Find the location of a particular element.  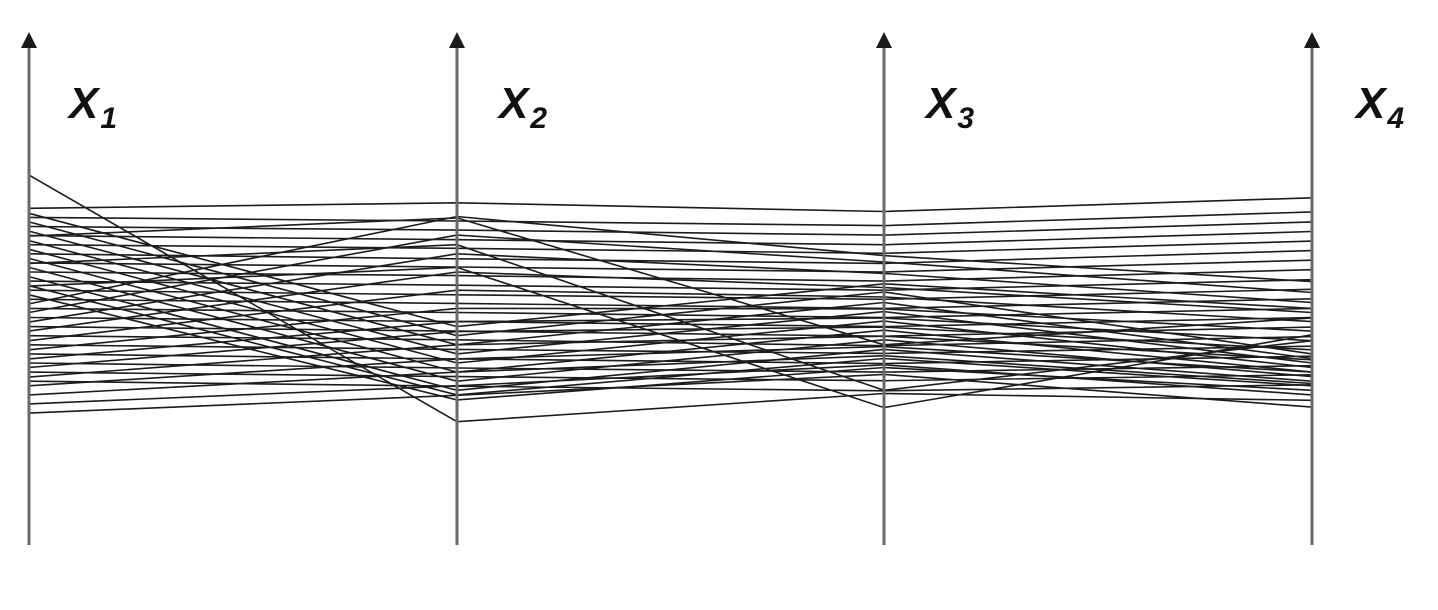

axis-4-label: X4 is located at coordinates (1378, 107).